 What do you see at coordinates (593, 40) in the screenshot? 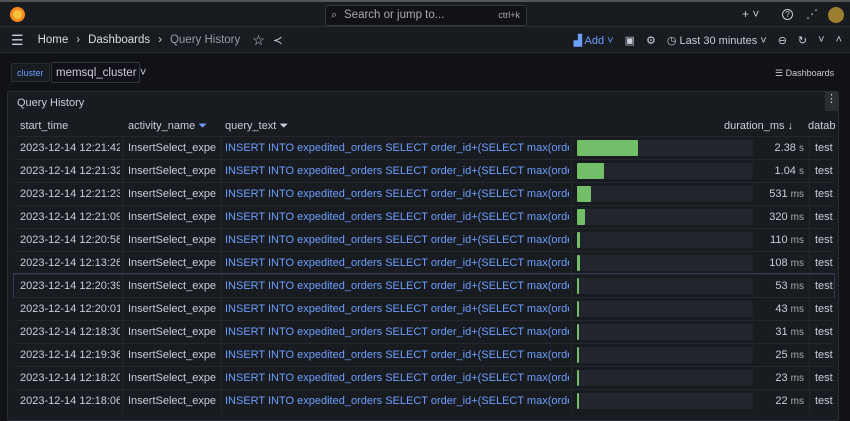
I see `add-button: ▟ Add ˅` at bounding box center [593, 40].